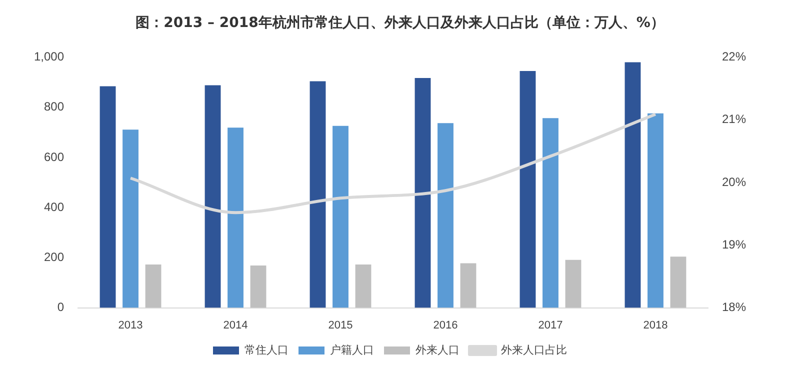  Describe the element at coordinates (130, 325) in the screenshot. I see `x-tick-label: 2013` at that location.